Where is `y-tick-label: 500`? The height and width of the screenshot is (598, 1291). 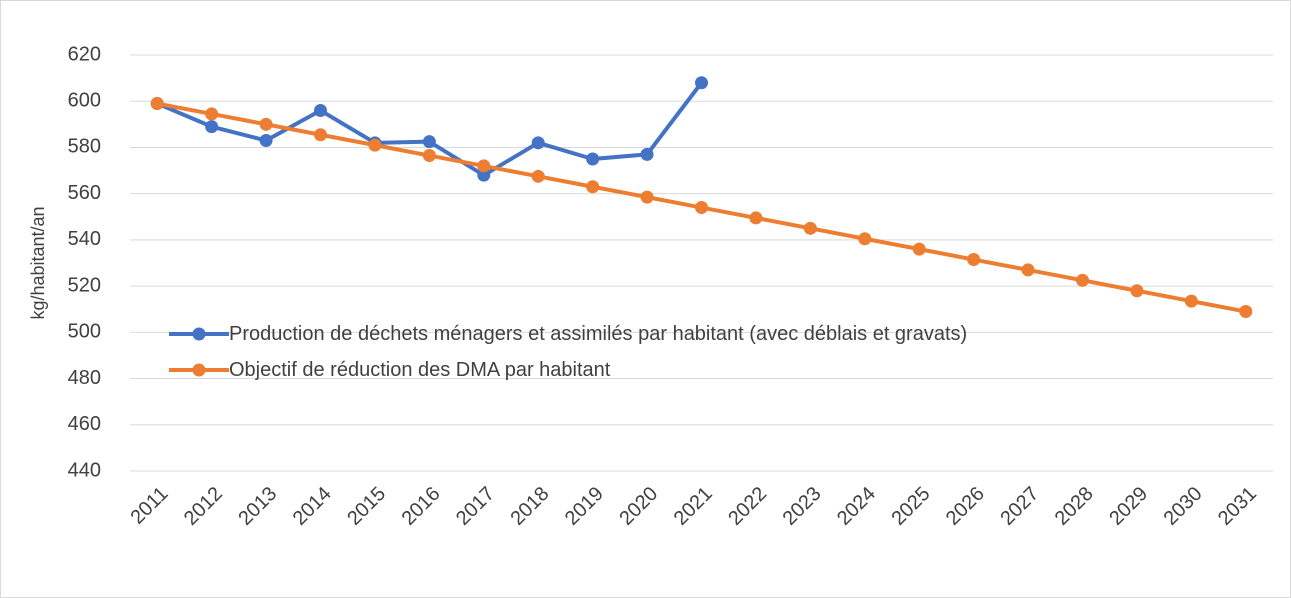
y-tick-label: 500 is located at coordinates (84, 332).